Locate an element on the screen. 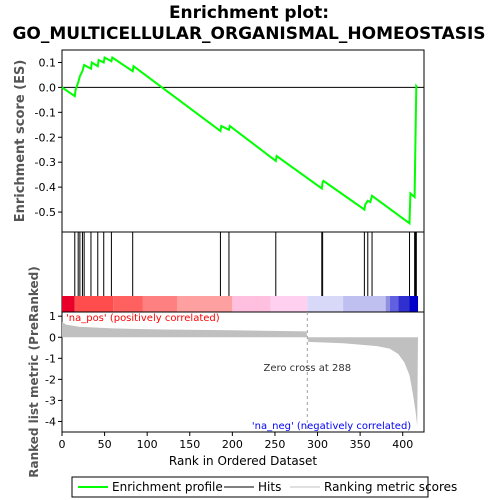 This screenshot has width=500, height=500. chart-title-line1: Enrichment plot: is located at coordinates (249, 13).